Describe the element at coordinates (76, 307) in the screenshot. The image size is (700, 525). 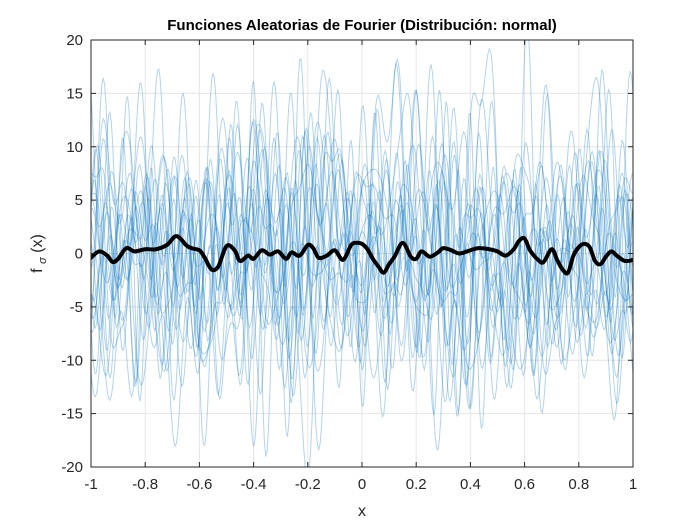
I see `y-tick-label: -5` at that location.